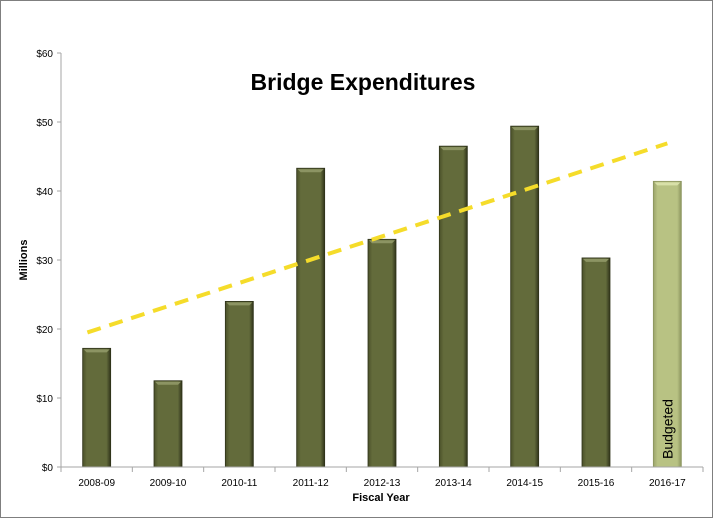 The width and height of the screenshot is (713, 518). Describe the element at coordinates (363, 82) in the screenshot. I see `chart-title: Bridge Expenditures` at that location.